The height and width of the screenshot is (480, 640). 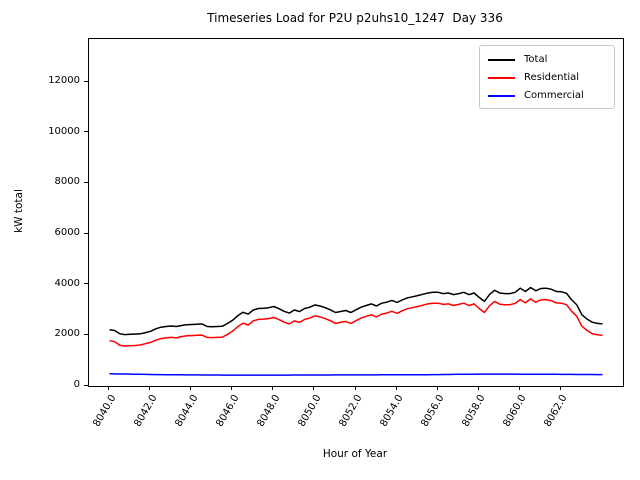 What do you see at coordinates (310, 411) in the screenshot?
I see `x-tick-label: 8050.0` at bounding box center [310, 411].